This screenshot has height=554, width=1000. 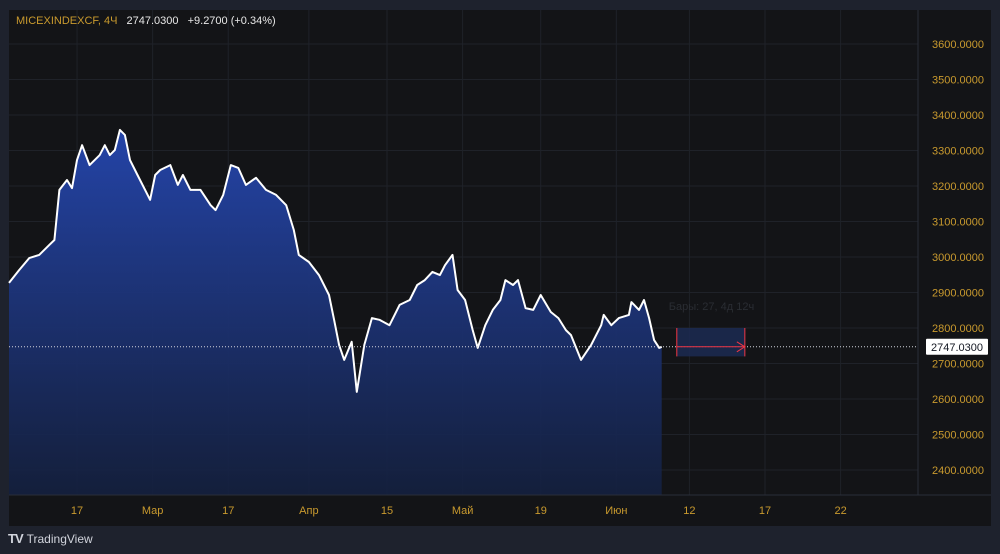 What do you see at coordinates (67, 21) in the screenshot?
I see `symbol-label: MICEXINDEXCF, 4Ч` at bounding box center [67, 21].